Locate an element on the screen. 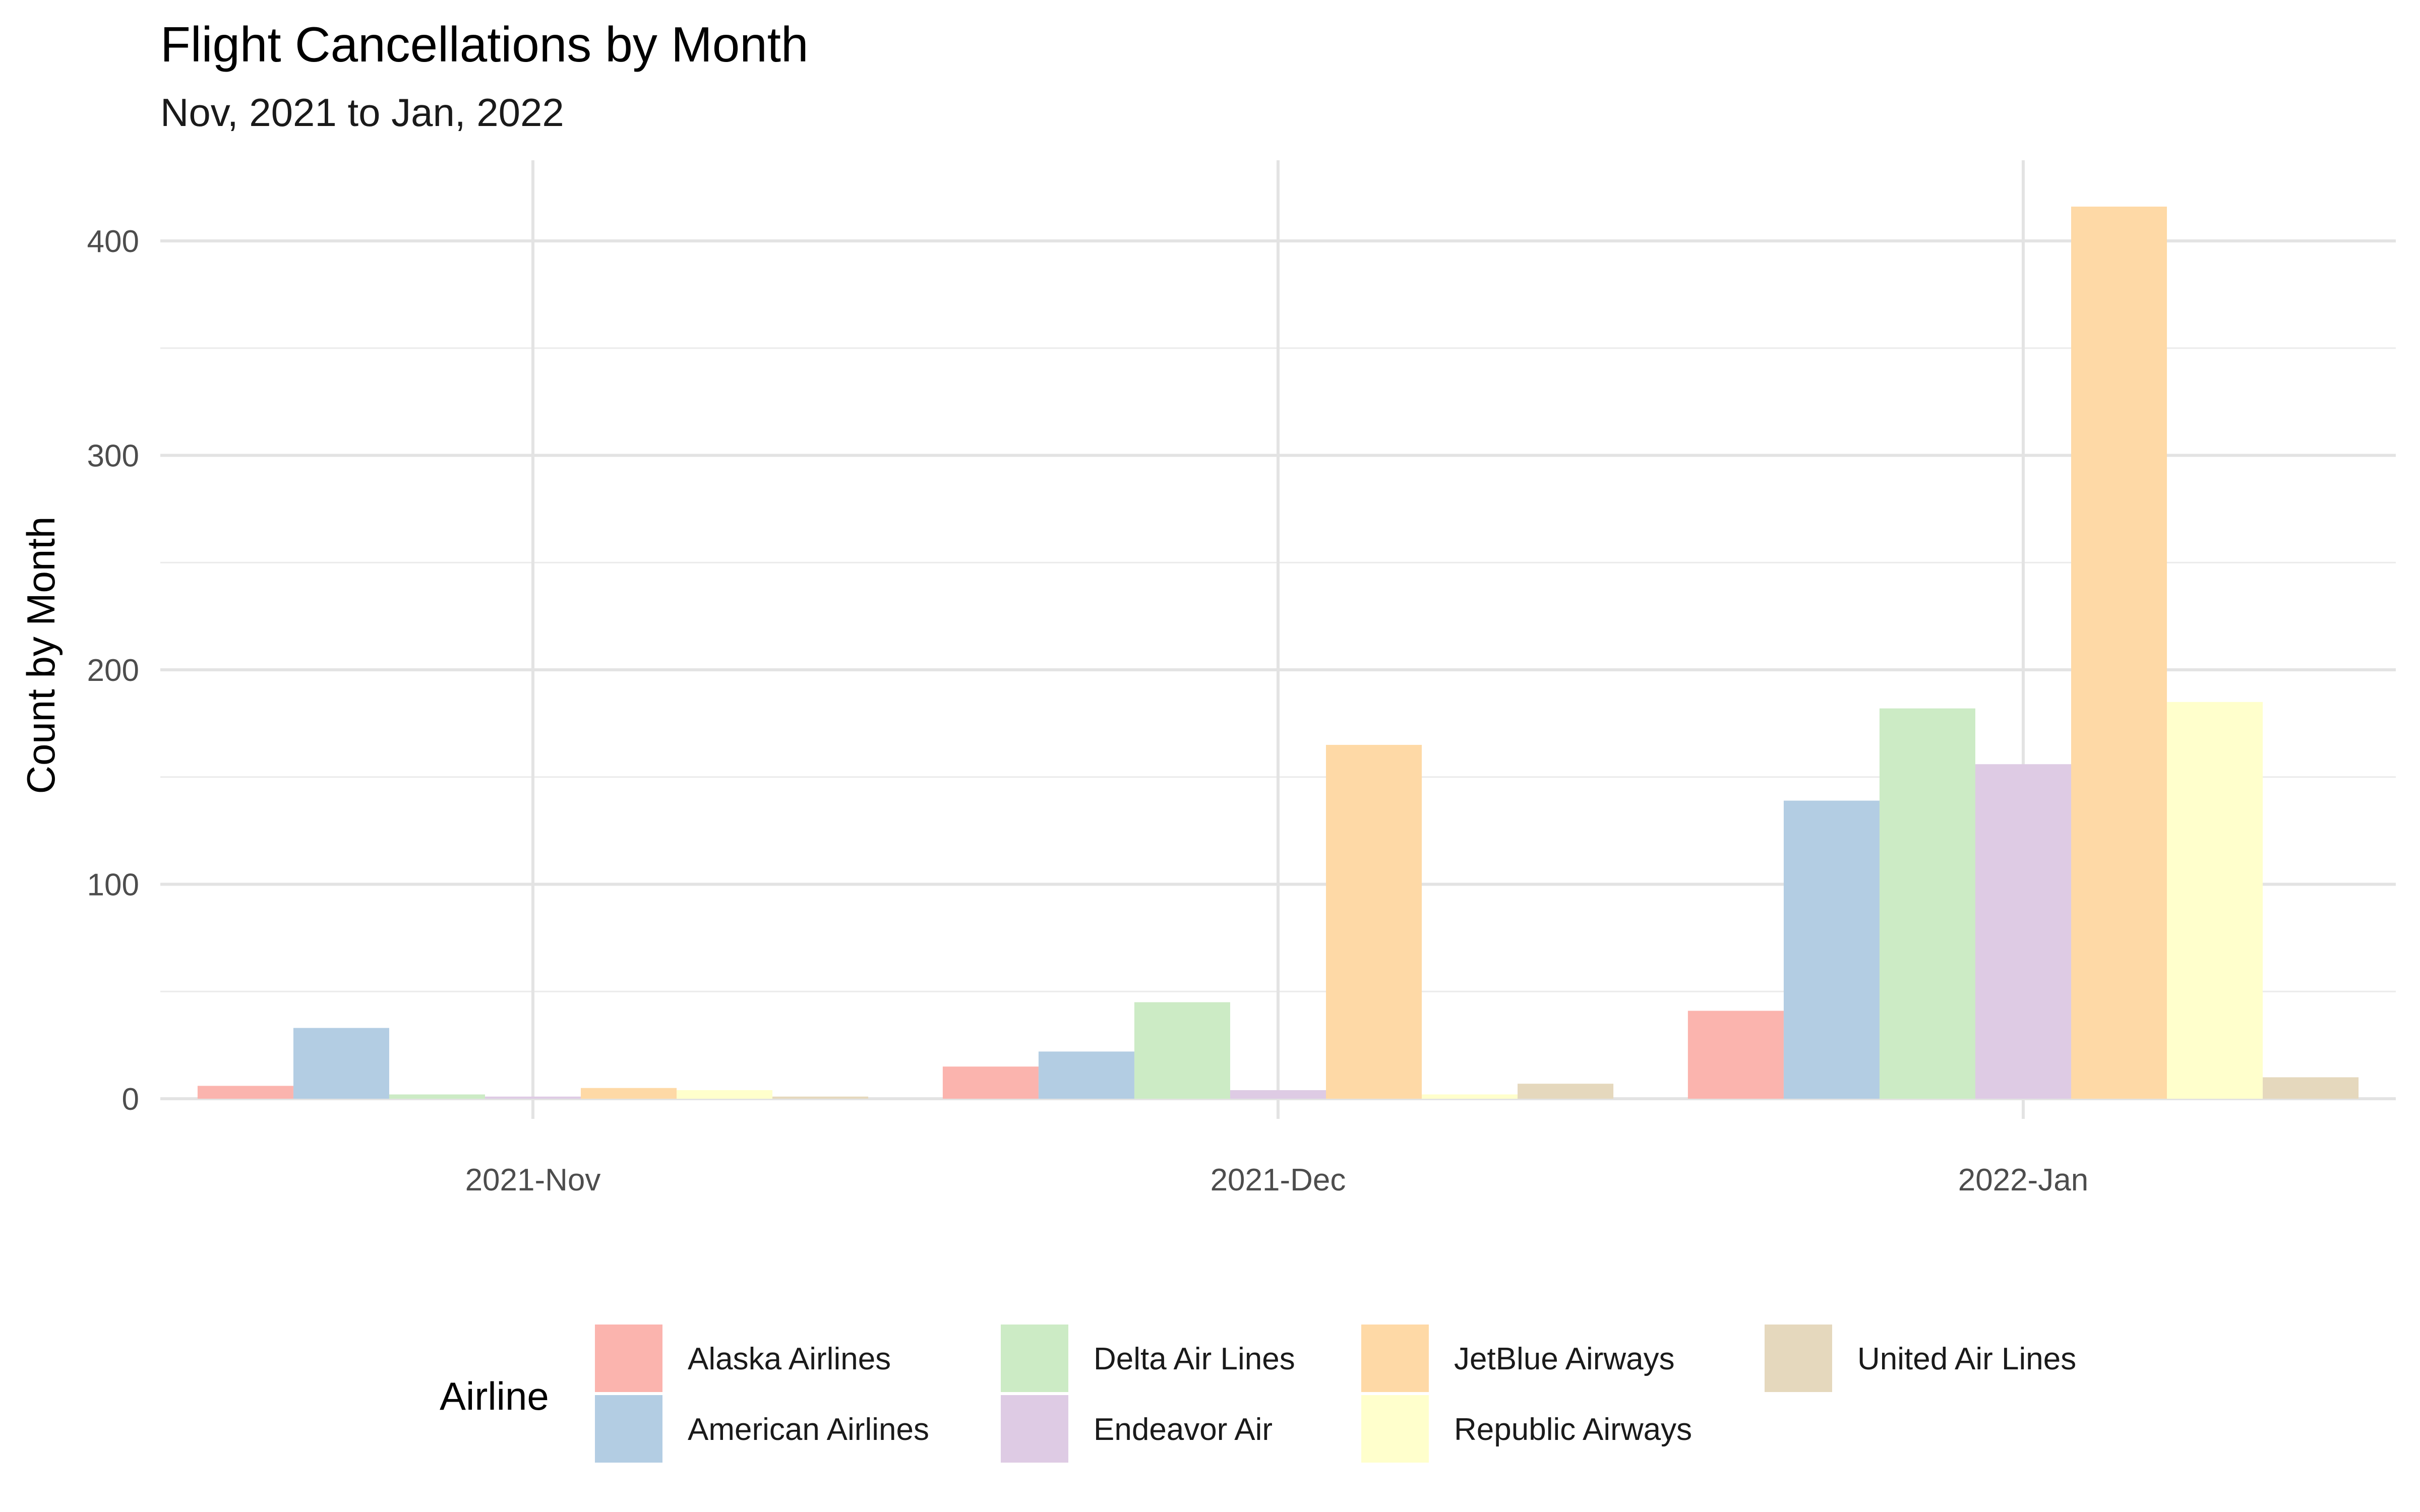 The width and height of the screenshot is (2420, 1512). legend-key-american-airlines is located at coordinates (628, 1429).